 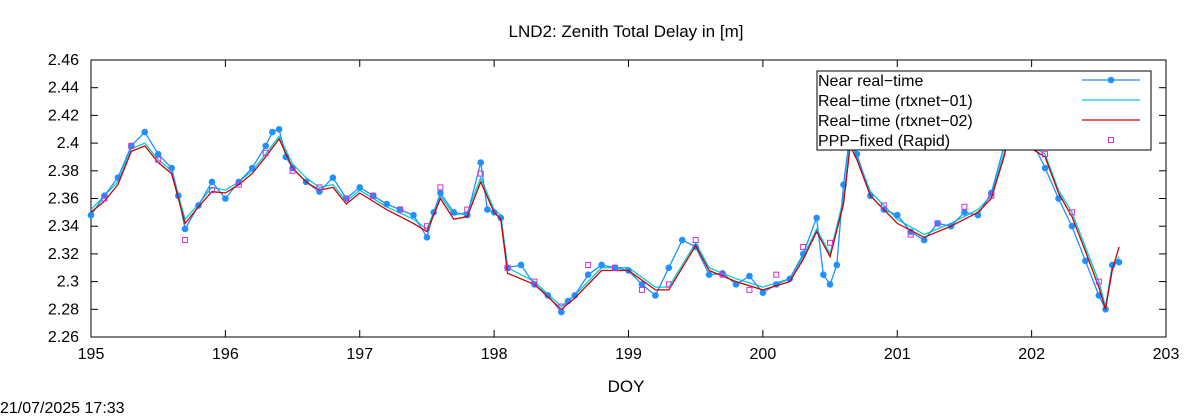 I want to click on legend-box, so click(x=984, y=110).